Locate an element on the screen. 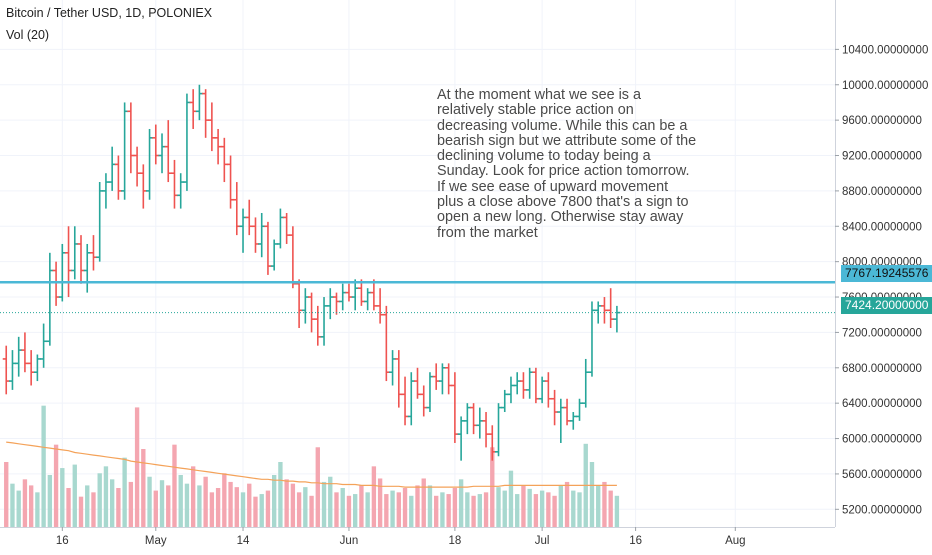 This screenshot has width=932, height=555. volume-ma-line is located at coordinates (311, 464).